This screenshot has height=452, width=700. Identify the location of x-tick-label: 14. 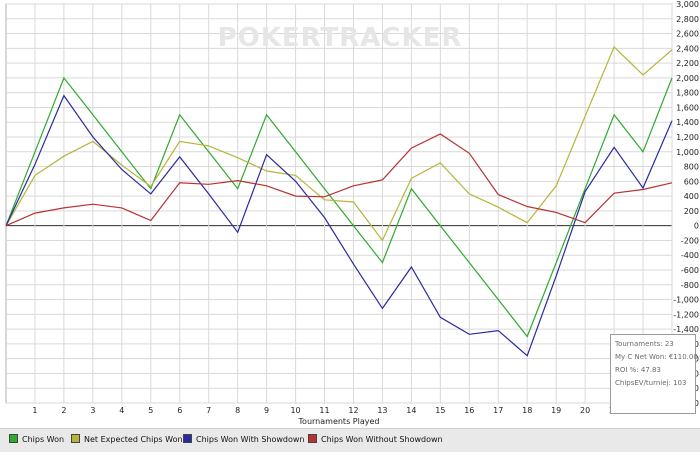
(411, 410).